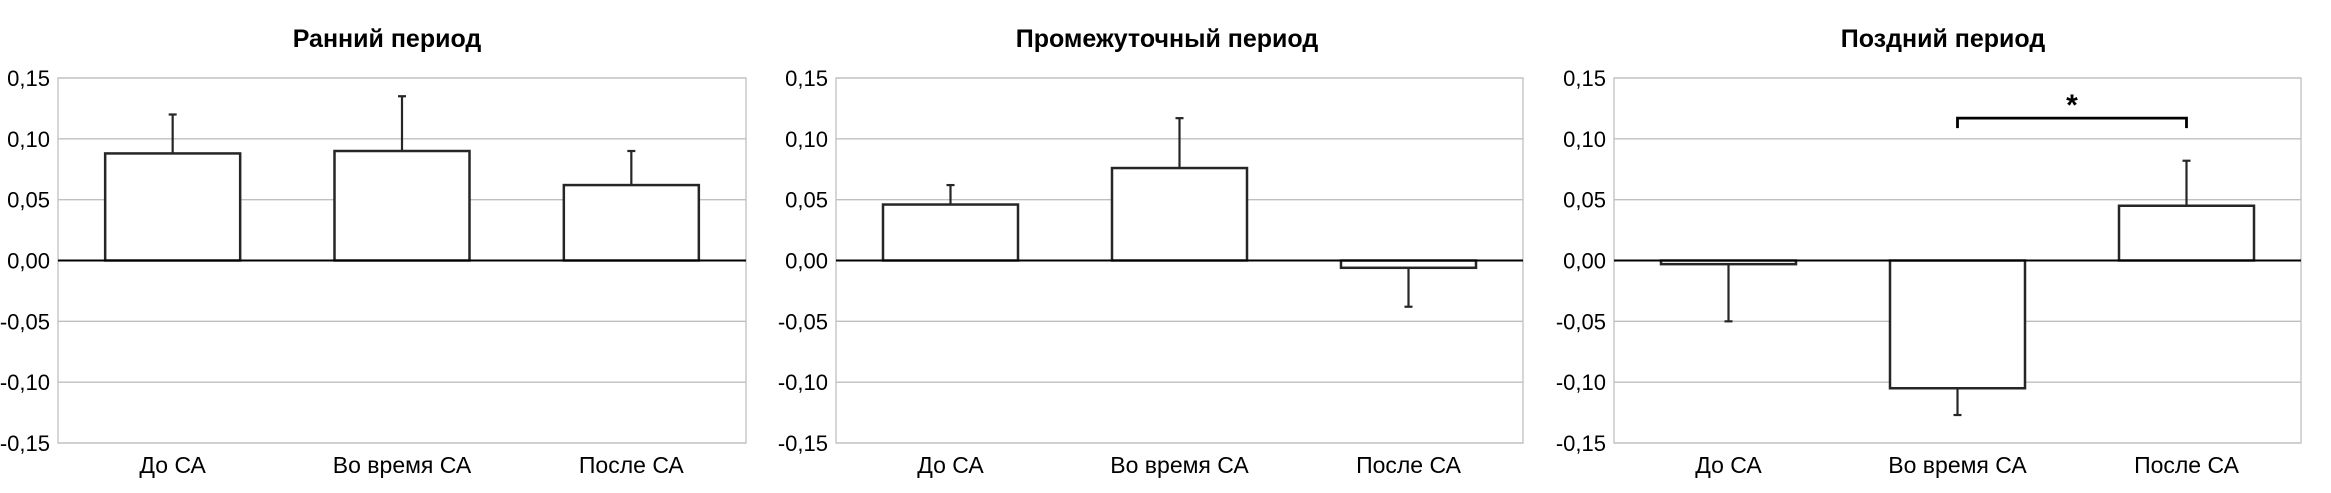 The width and height of the screenshot is (2331, 493). Describe the element at coordinates (1943, 39) in the screenshot. I see `chart-title: Поздний период` at that location.